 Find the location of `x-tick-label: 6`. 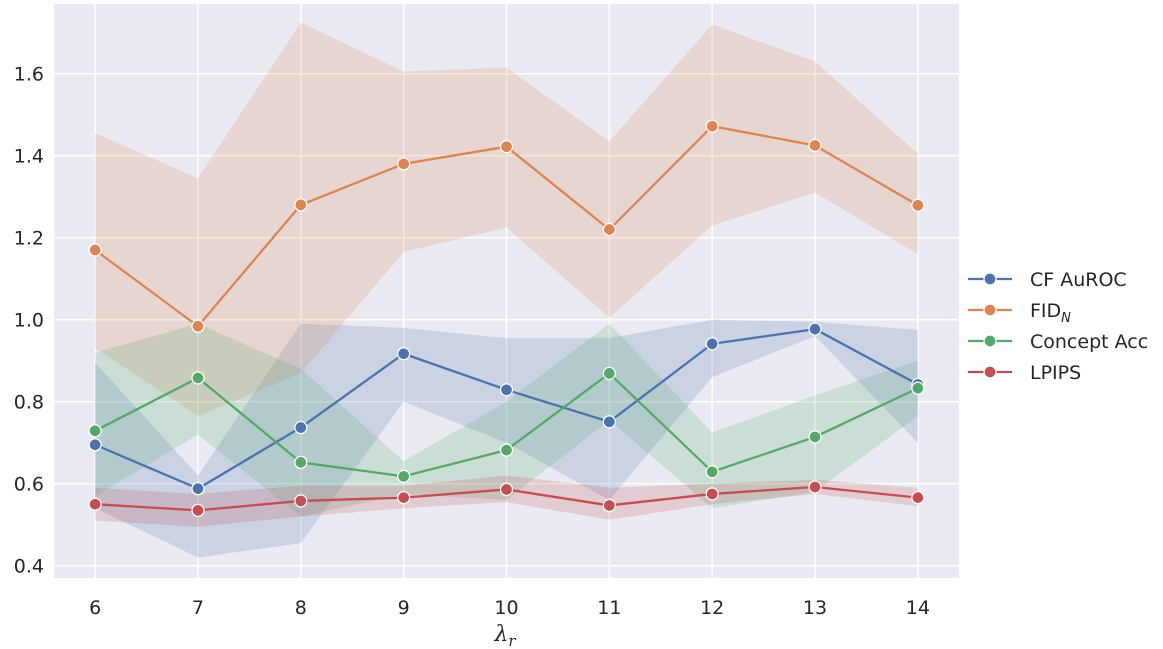

x-tick-label: 6 is located at coordinates (95, 608).